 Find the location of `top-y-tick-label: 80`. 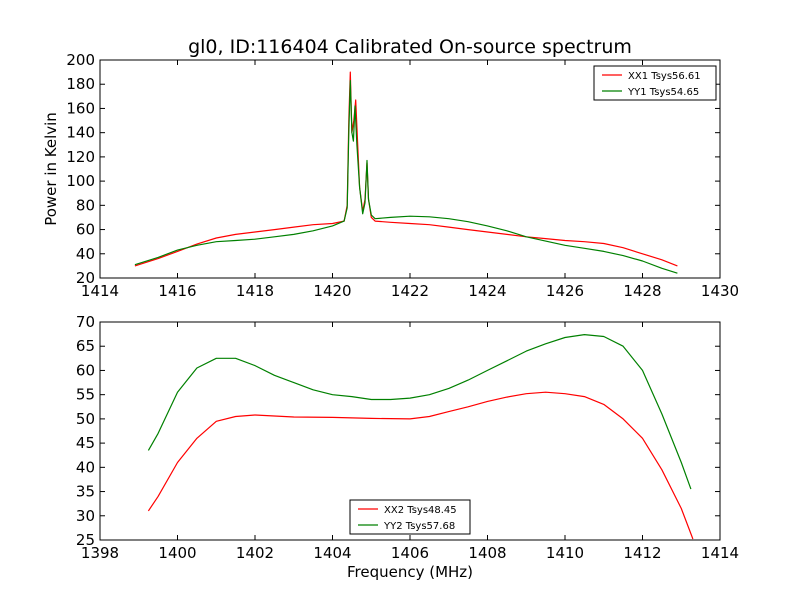

top-y-tick-label: 80 is located at coordinates (85, 205).